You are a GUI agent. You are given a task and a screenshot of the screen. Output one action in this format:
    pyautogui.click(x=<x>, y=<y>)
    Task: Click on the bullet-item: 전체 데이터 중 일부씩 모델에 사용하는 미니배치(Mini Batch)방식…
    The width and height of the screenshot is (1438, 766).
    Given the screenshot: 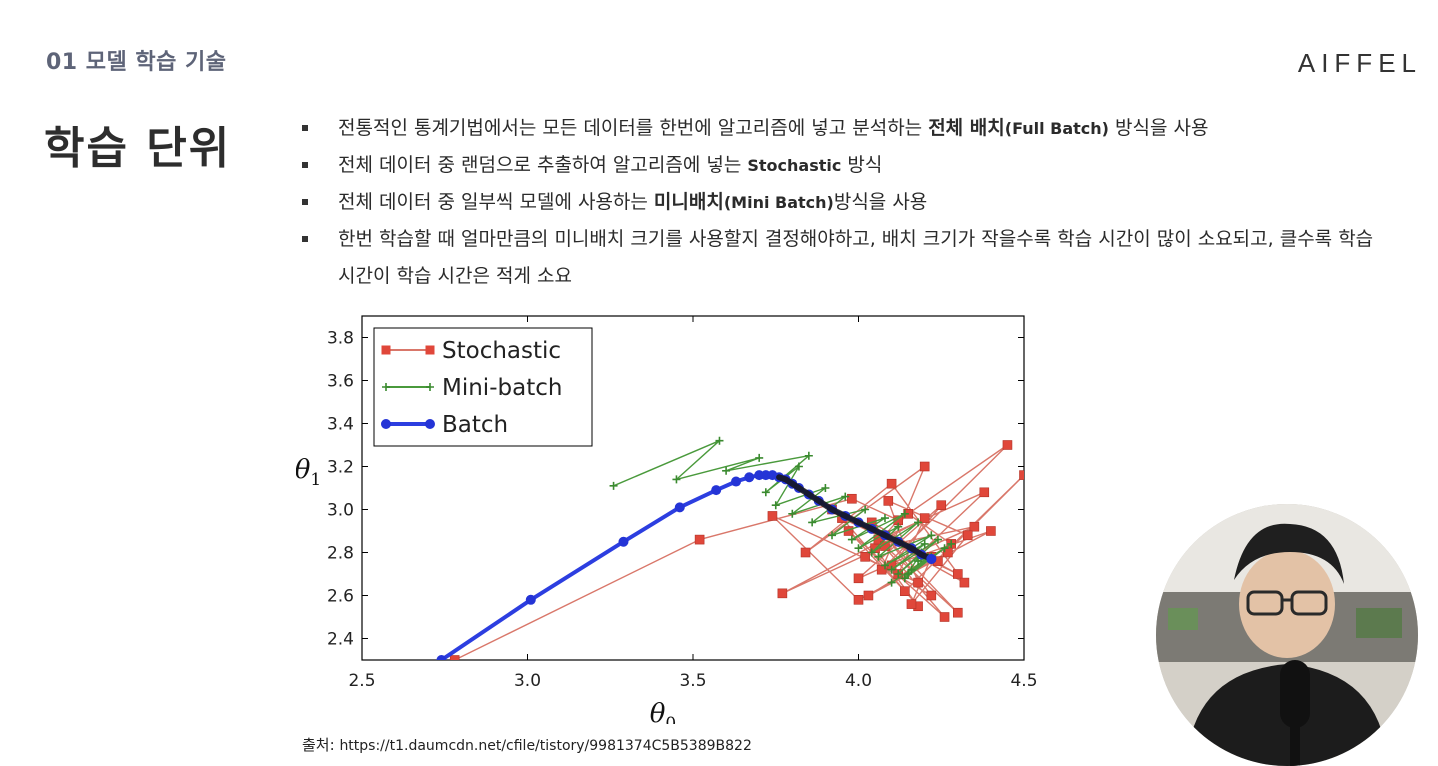 What is the action you would take?
    pyautogui.click(x=845, y=202)
    